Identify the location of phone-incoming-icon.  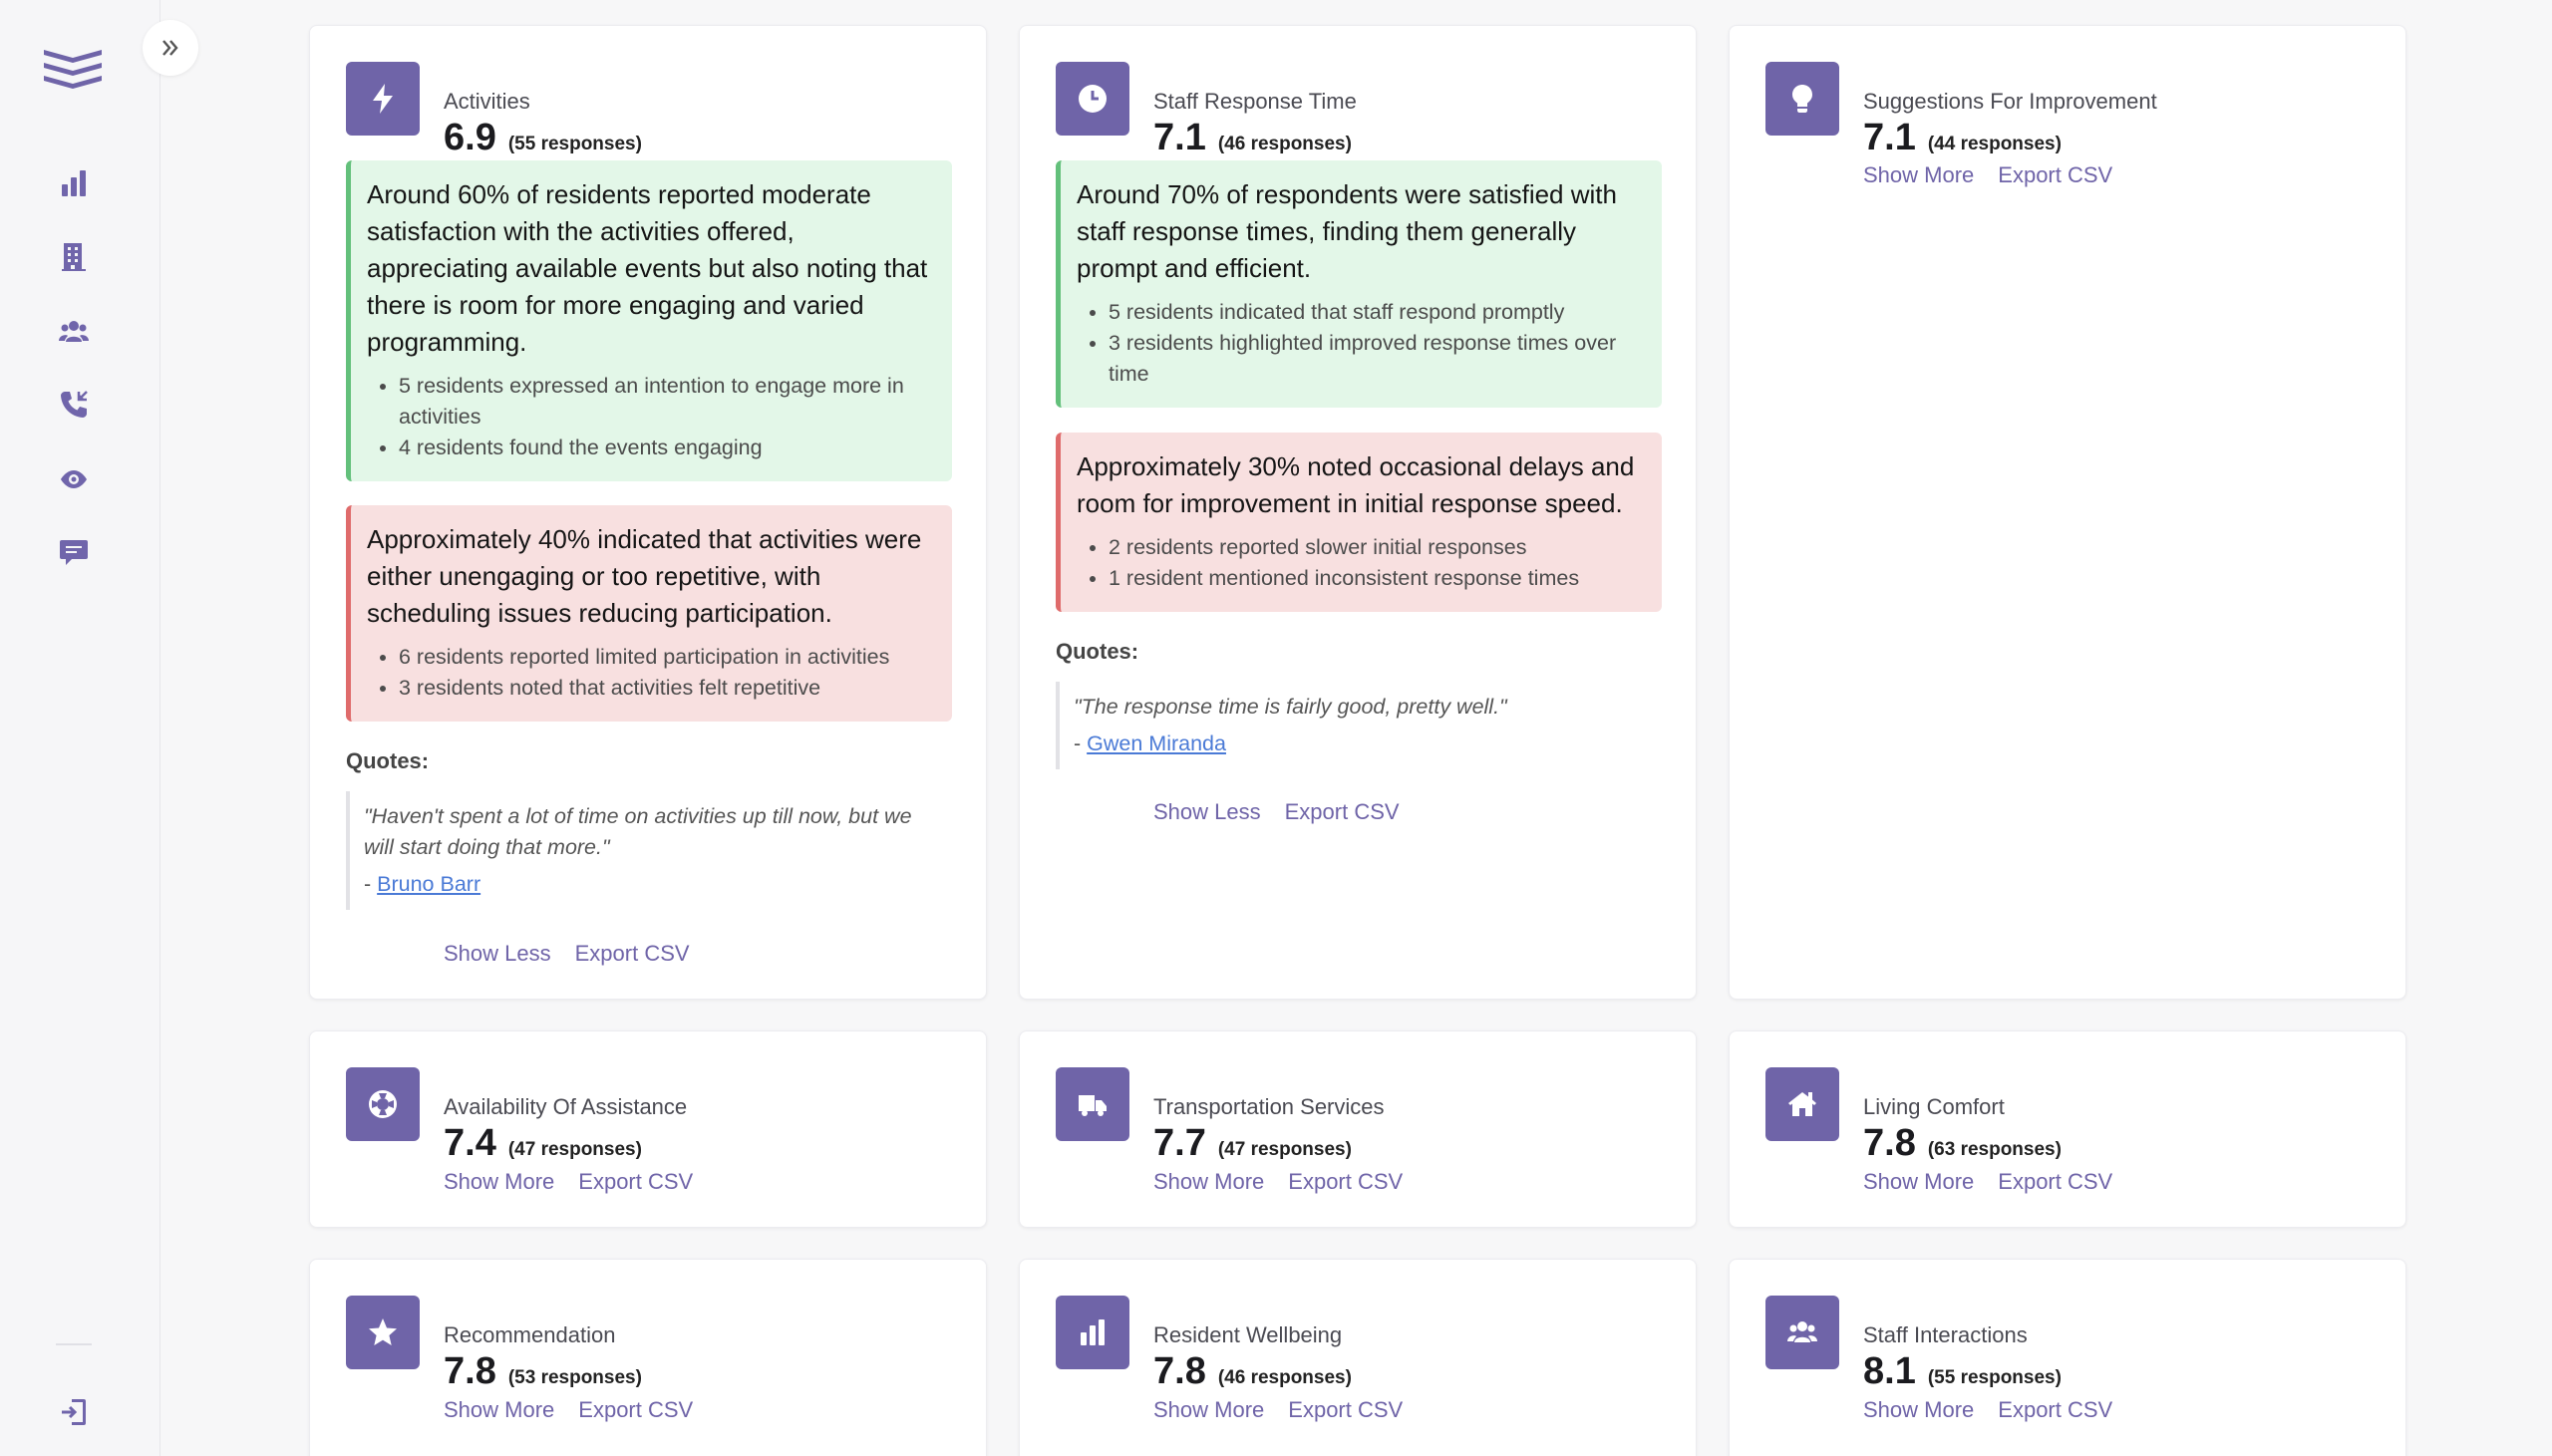
(74, 405).